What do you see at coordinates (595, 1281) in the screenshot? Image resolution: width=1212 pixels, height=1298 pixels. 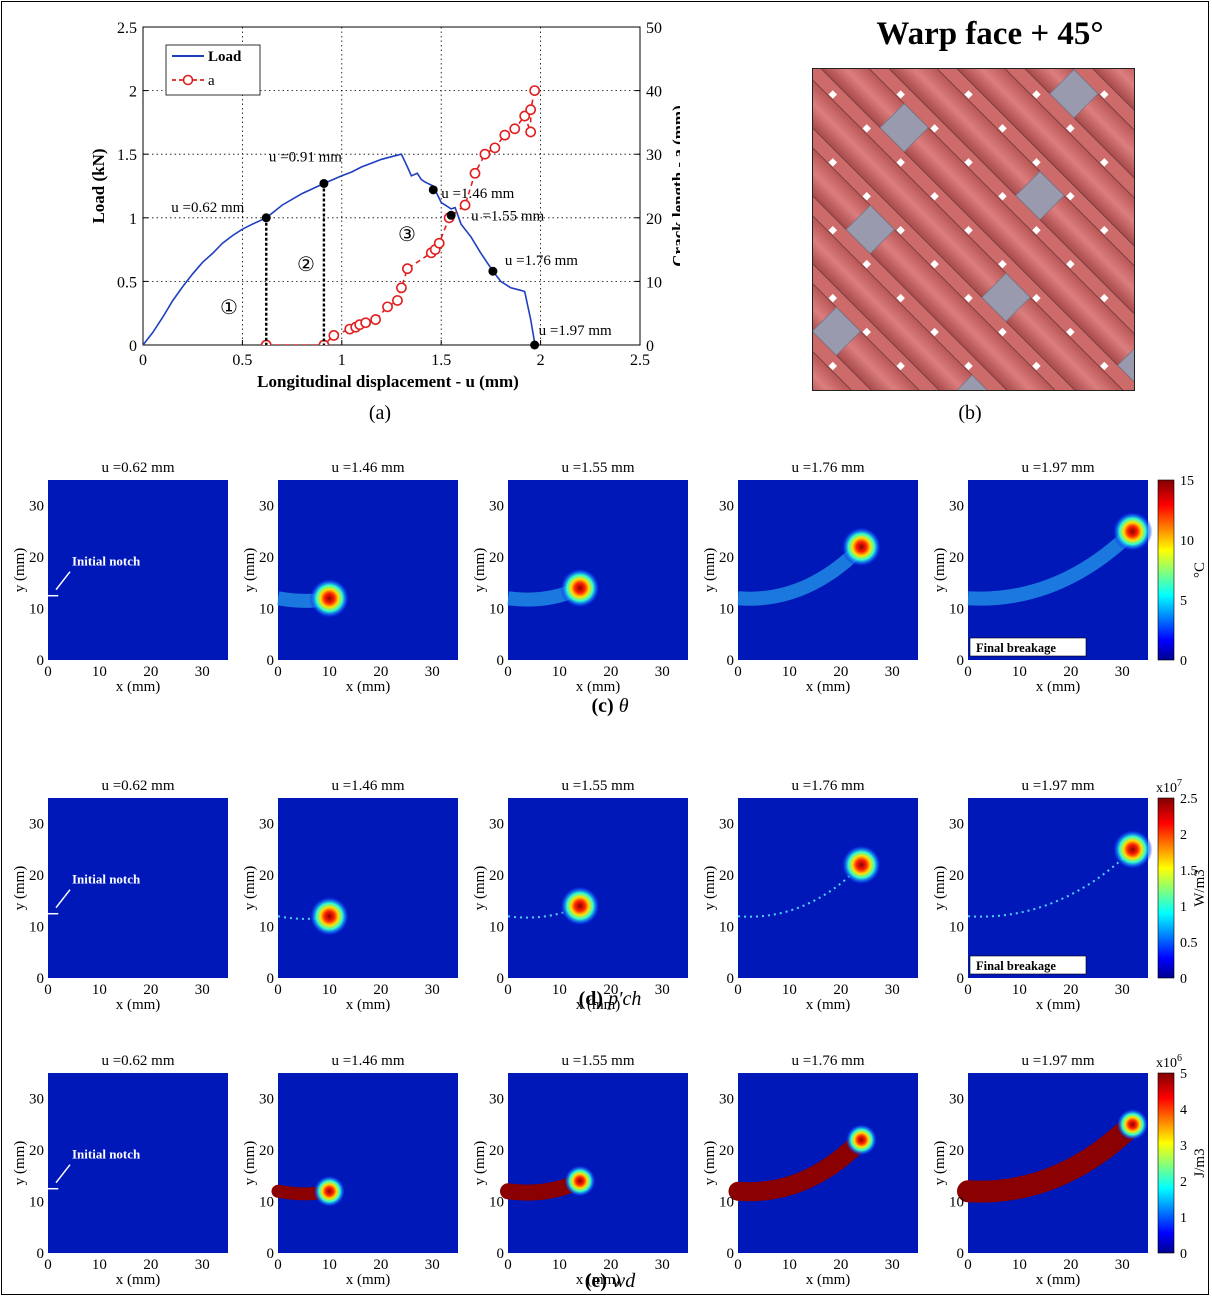 I see `caption-e-letter: (e)` at bounding box center [595, 1281].